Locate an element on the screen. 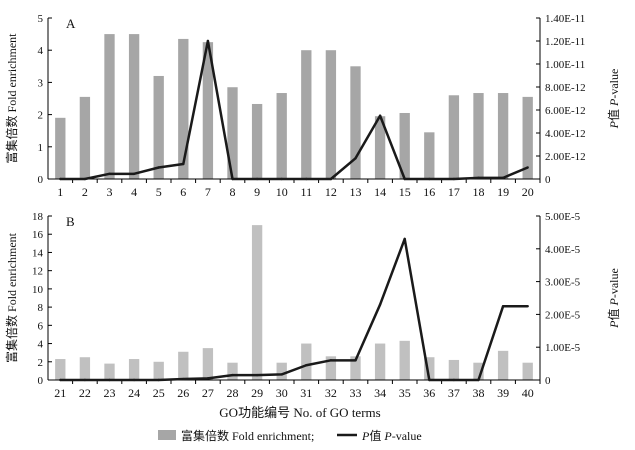 This screenshot has width=635, height=450. right-axis-label: P值 P-value is located at coordinates (613, 298).